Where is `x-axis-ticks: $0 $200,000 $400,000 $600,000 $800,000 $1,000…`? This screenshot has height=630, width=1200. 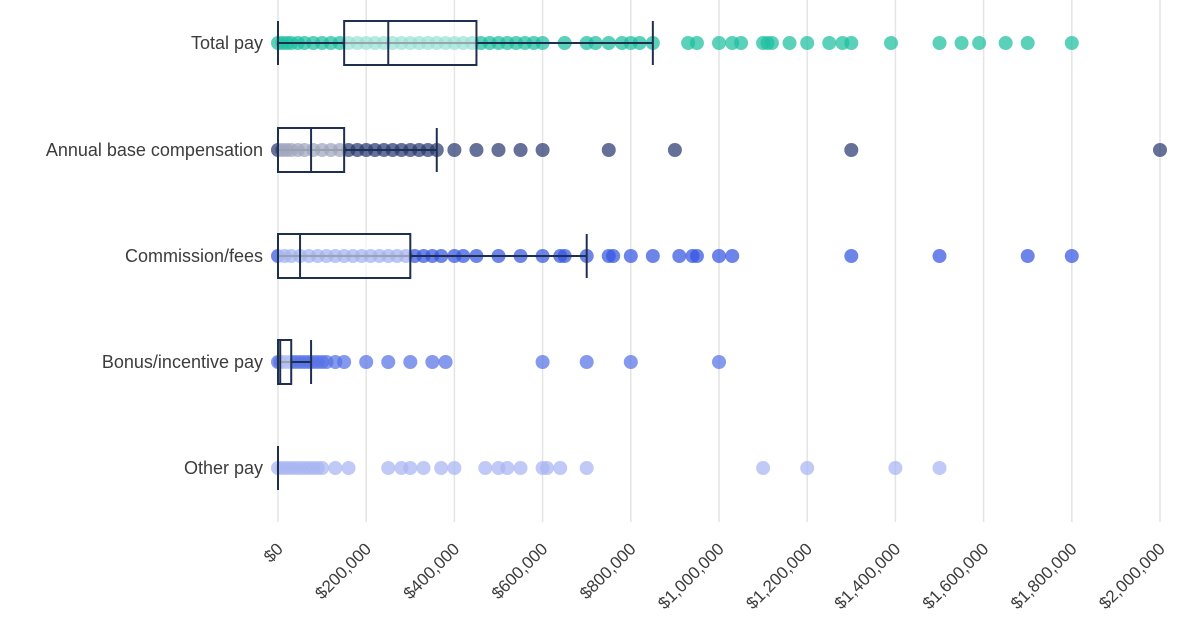 x-axis-ticks: $0 $200,000 $400,000 $600,000 $800,000 $1,000… is located at coordinates (714, 576).